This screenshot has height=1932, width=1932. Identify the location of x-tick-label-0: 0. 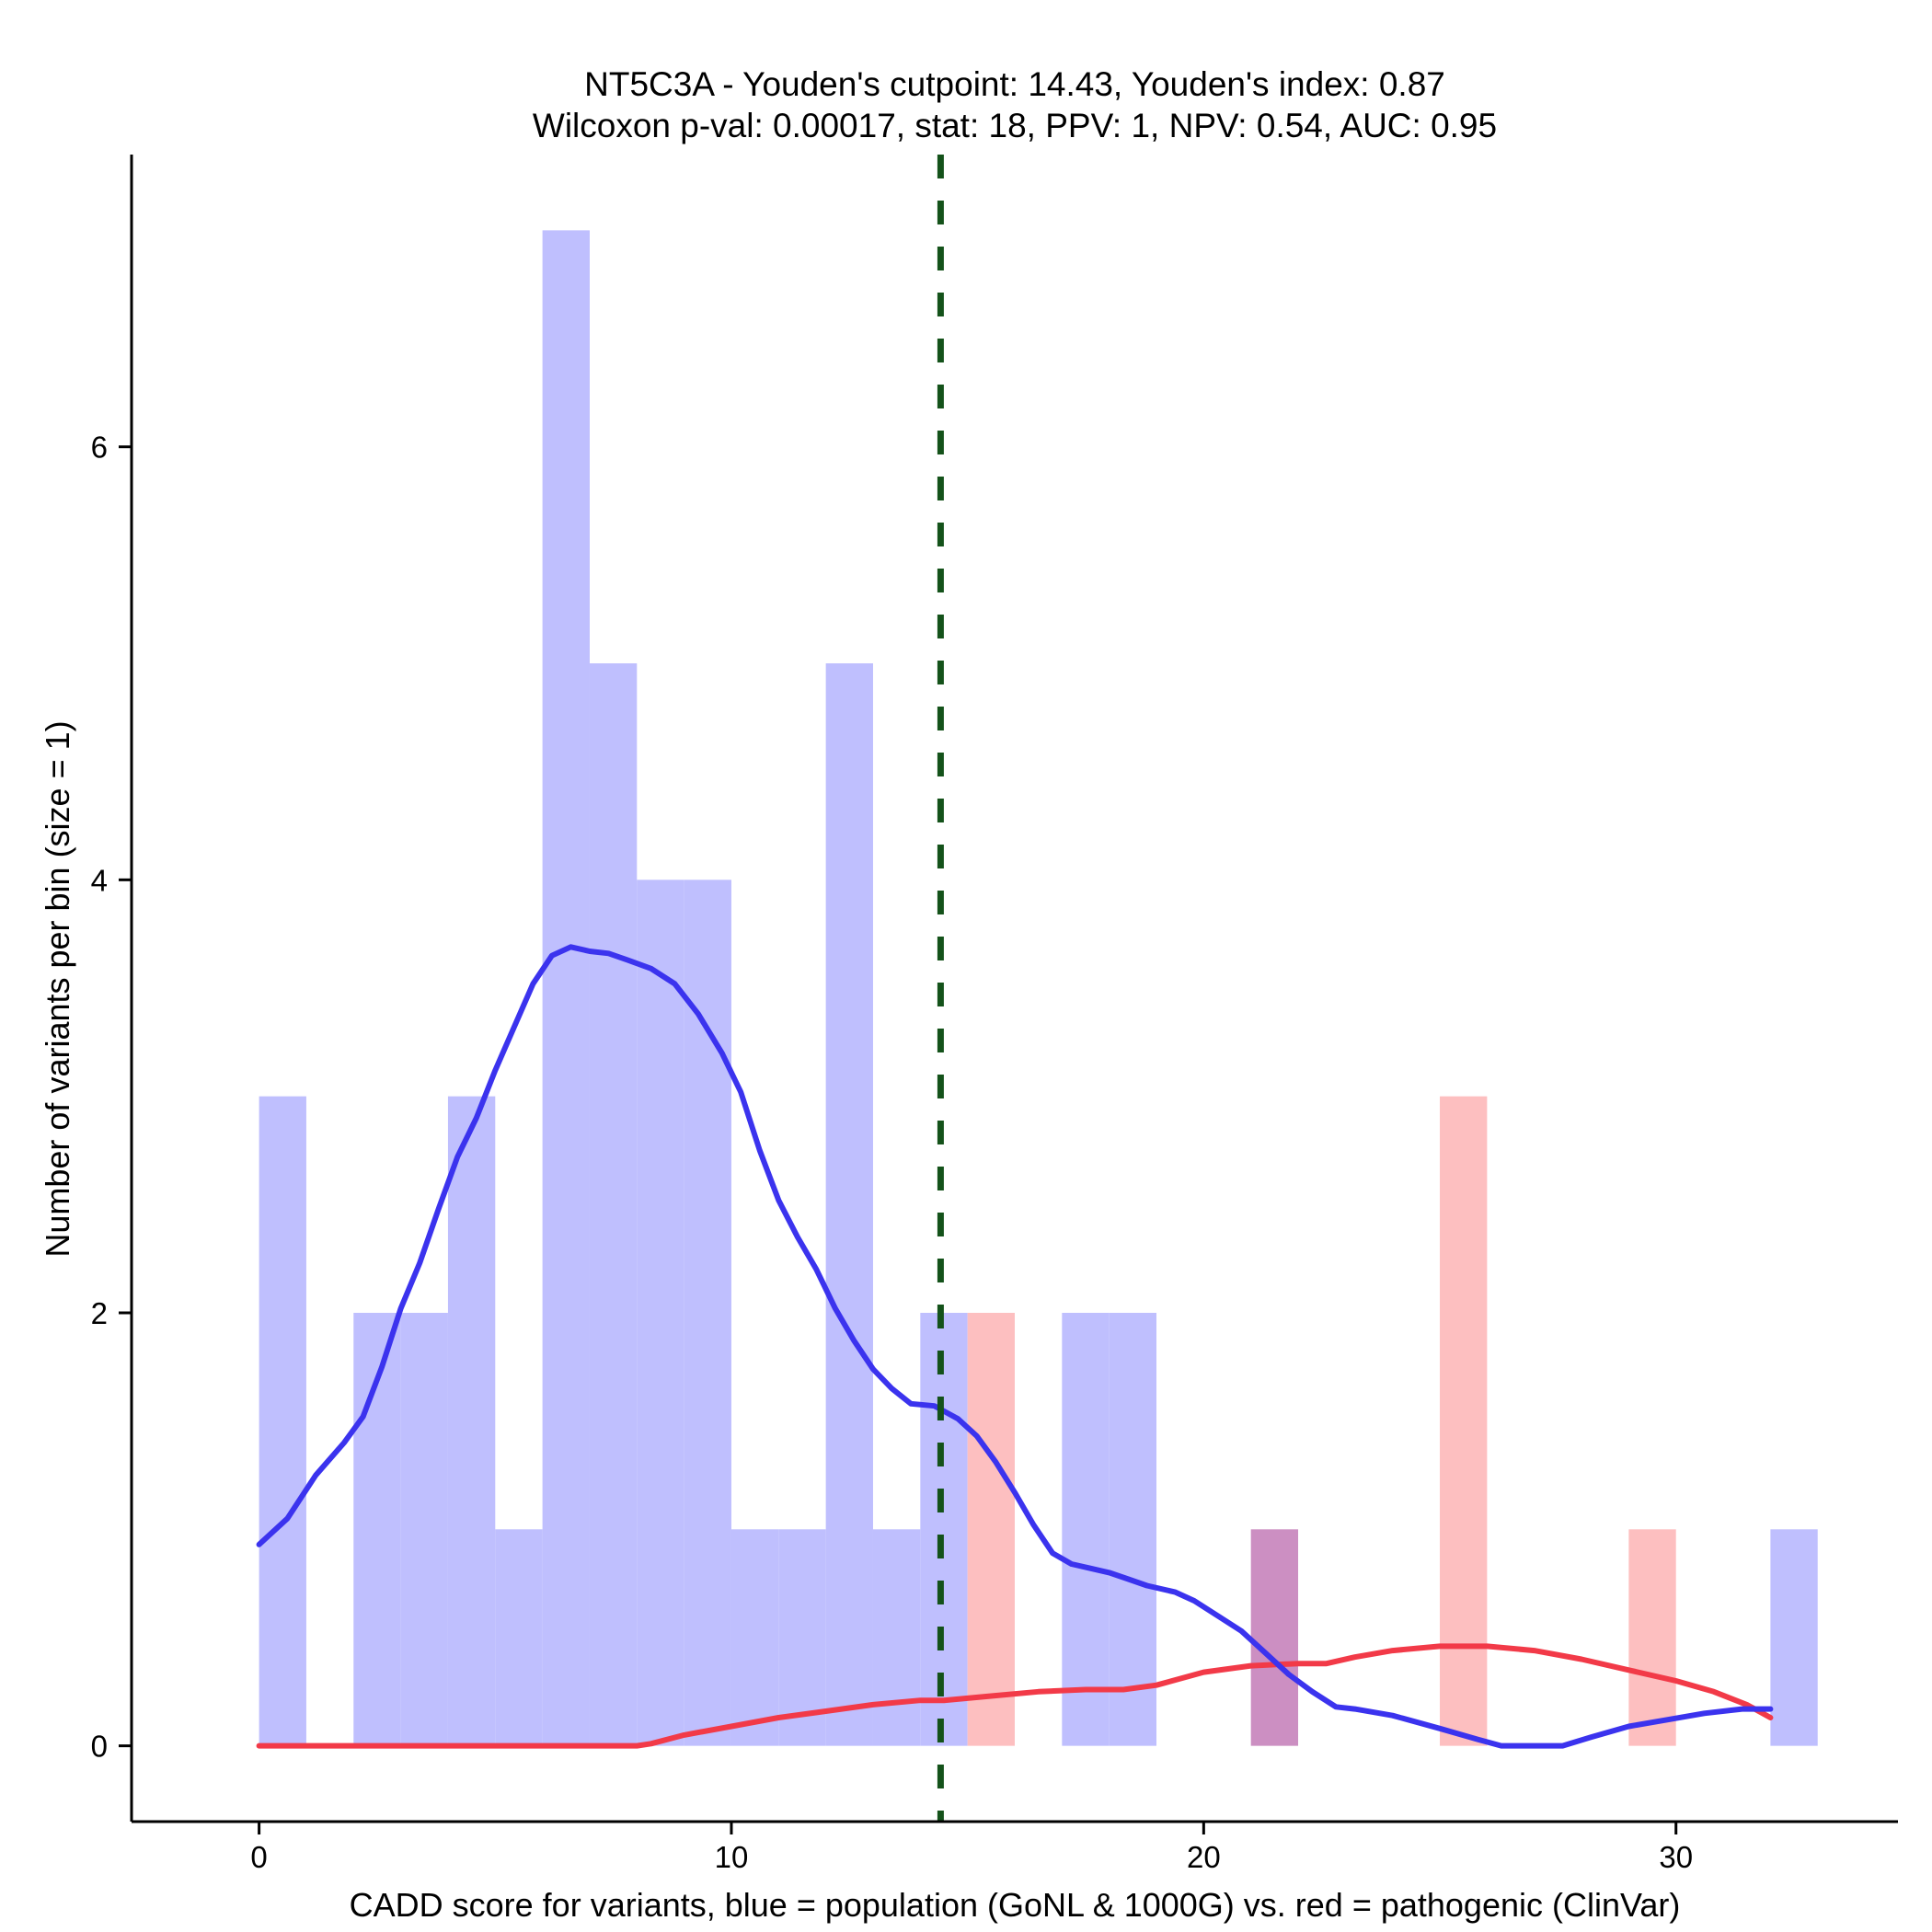
(258, 1857).